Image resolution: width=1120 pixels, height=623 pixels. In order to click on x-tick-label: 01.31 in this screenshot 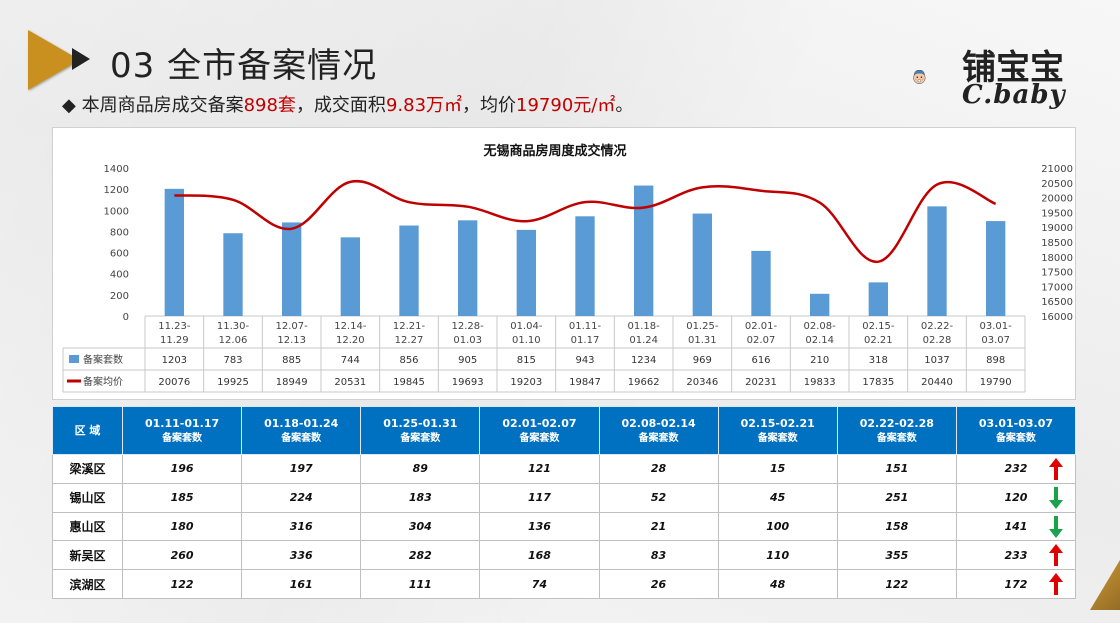, I will do `click(702, 340)`.